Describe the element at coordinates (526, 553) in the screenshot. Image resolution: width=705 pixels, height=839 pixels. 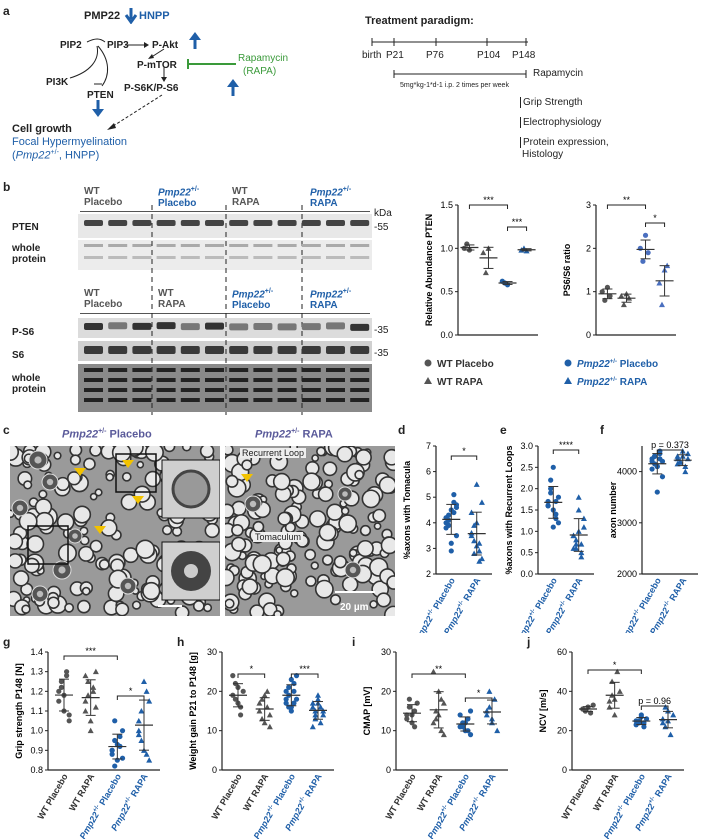
I see `y-tick-label: 0.5` at that location.